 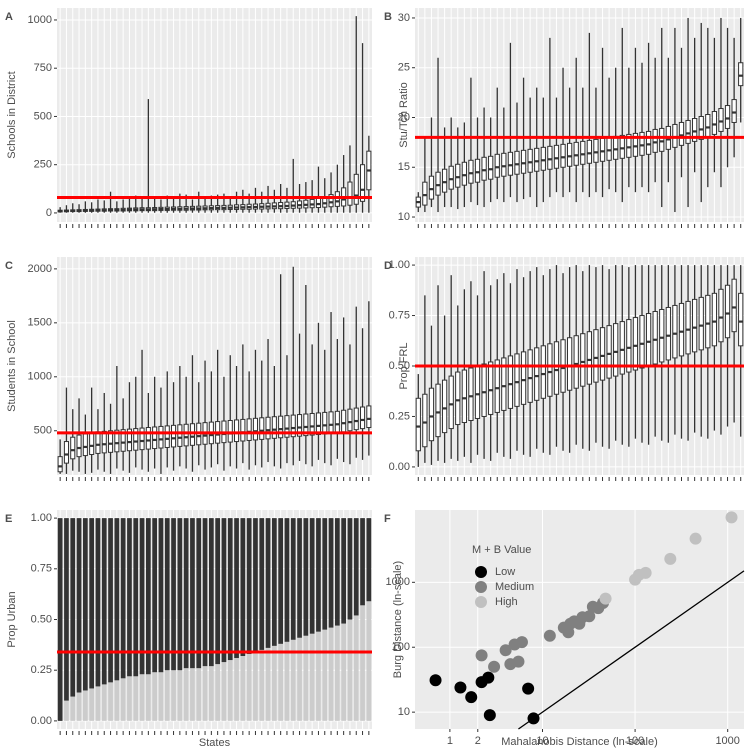 I want to click on y-tick-label: 1000, so click(x=40, y=377).